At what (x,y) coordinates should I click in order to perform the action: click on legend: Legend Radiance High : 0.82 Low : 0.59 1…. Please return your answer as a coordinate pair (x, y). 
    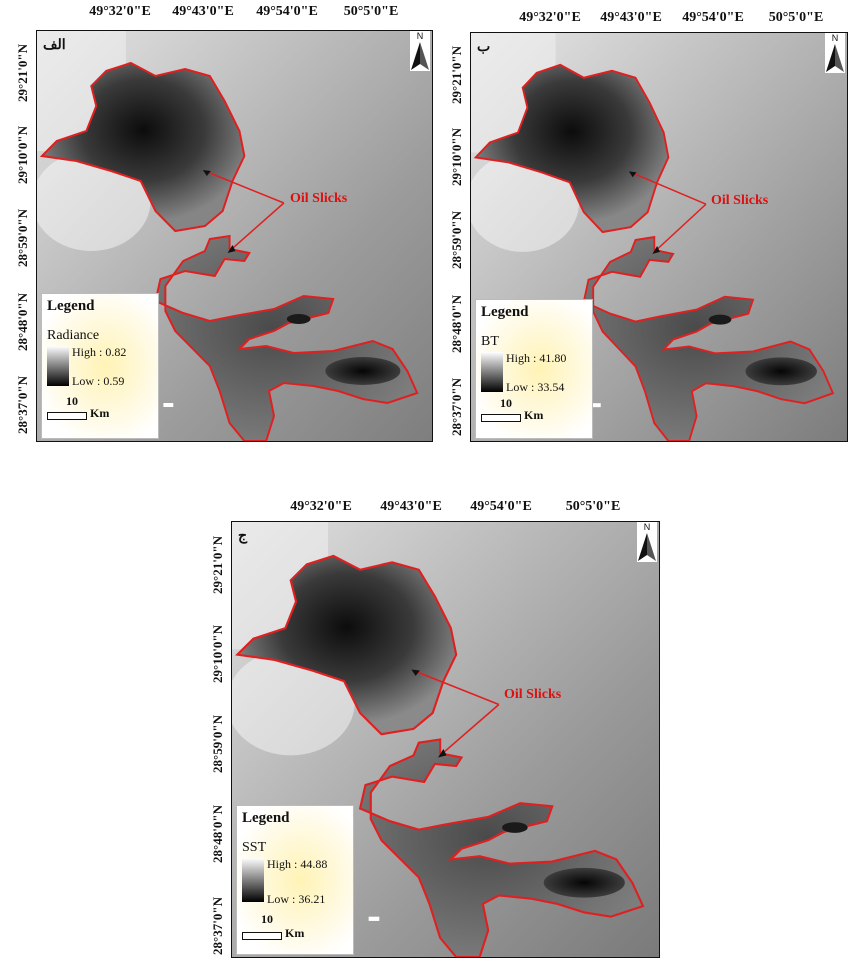
    Looking at the image, I should click on (100, 366).